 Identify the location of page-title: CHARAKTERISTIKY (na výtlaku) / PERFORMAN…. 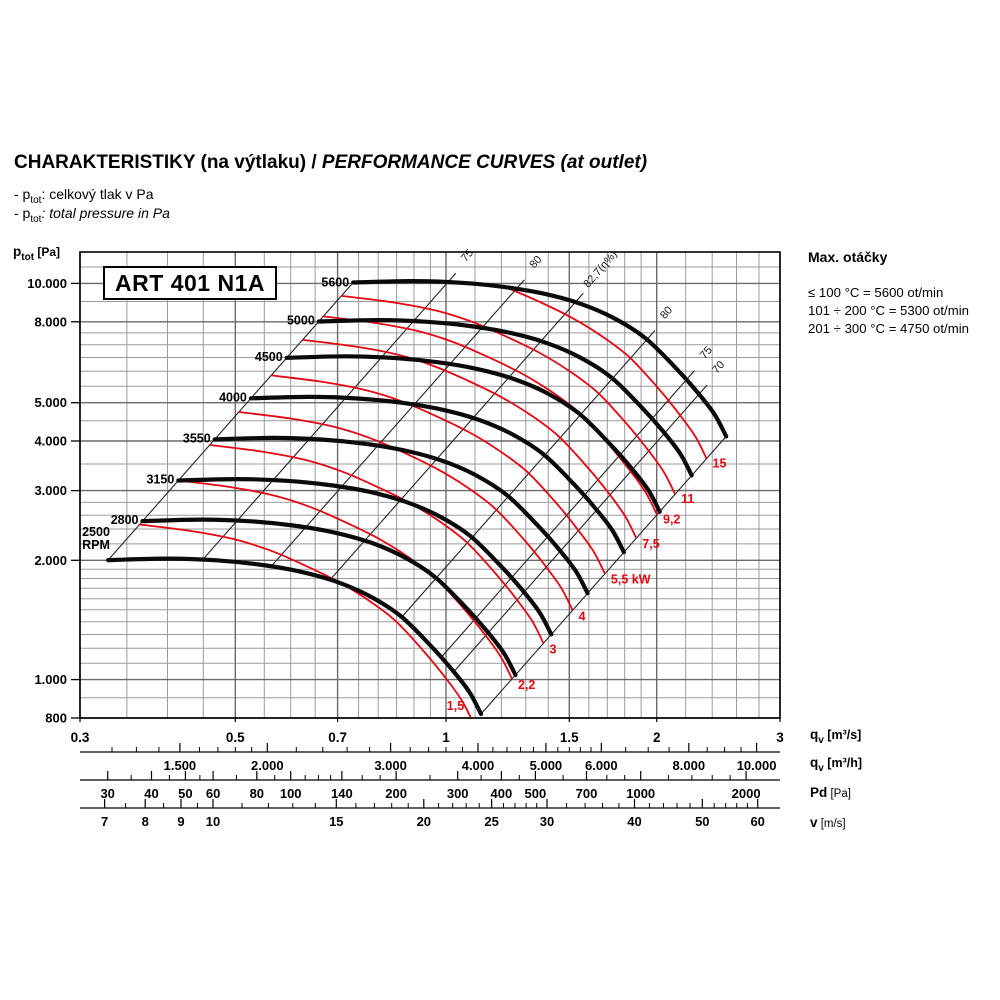
(330, 163).